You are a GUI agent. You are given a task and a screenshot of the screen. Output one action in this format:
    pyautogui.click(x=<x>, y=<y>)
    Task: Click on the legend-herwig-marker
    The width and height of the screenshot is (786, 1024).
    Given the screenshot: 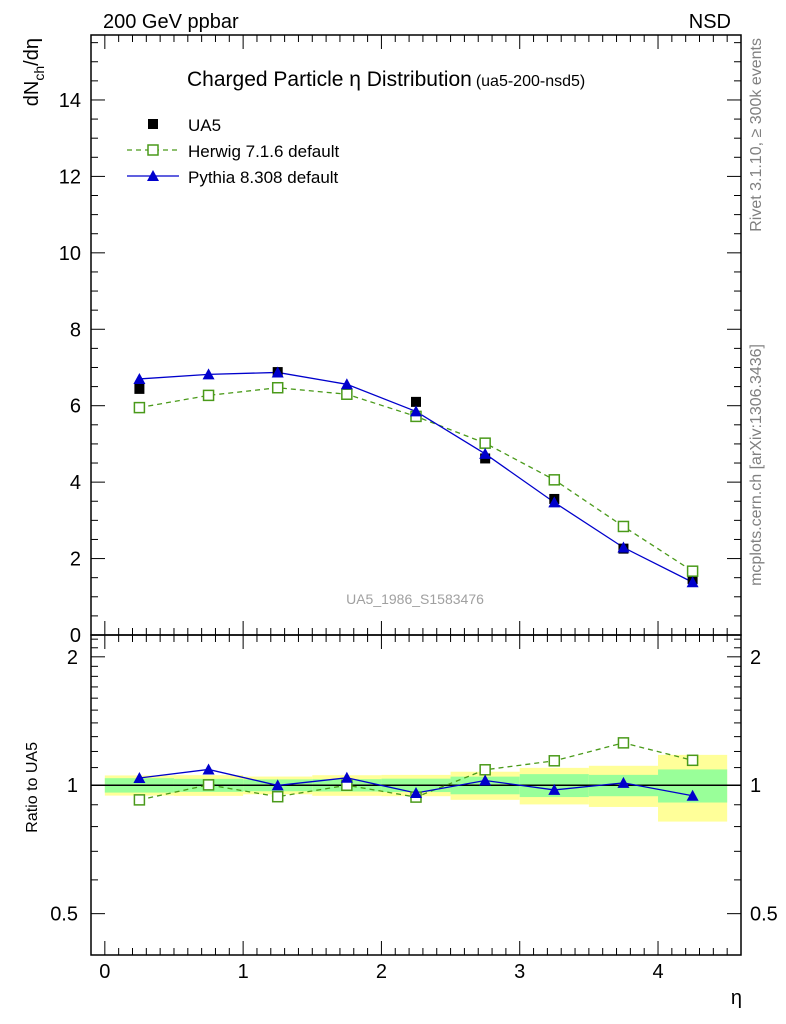 What is the action you would take?
    pyautogui.click(x=153, y=150)
    